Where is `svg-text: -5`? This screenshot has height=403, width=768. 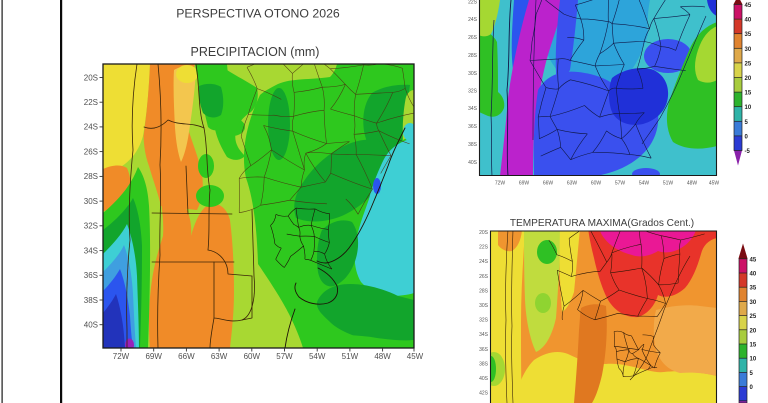 svg-text: -5 is located at coordinates (748, 152).